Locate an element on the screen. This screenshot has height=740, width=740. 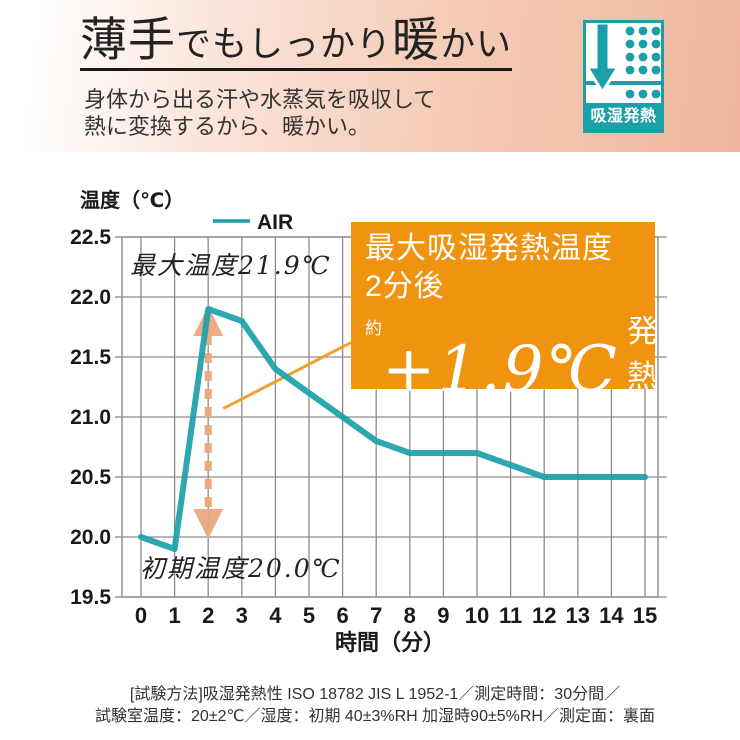
svg-text: 7 is located at coordinates (376, 615).